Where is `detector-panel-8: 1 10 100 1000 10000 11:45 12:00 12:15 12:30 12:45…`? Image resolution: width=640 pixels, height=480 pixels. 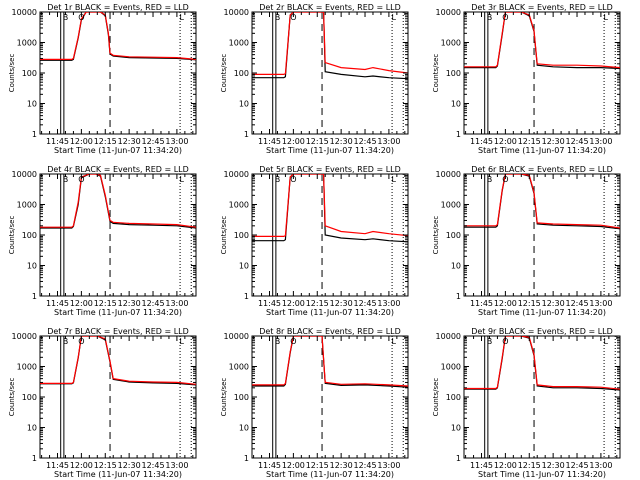
detector-panel-8: 1 10 100 1000 10000 11:45 12:00 12:15 12:30 12:45… is located at coordinates (314, 403).